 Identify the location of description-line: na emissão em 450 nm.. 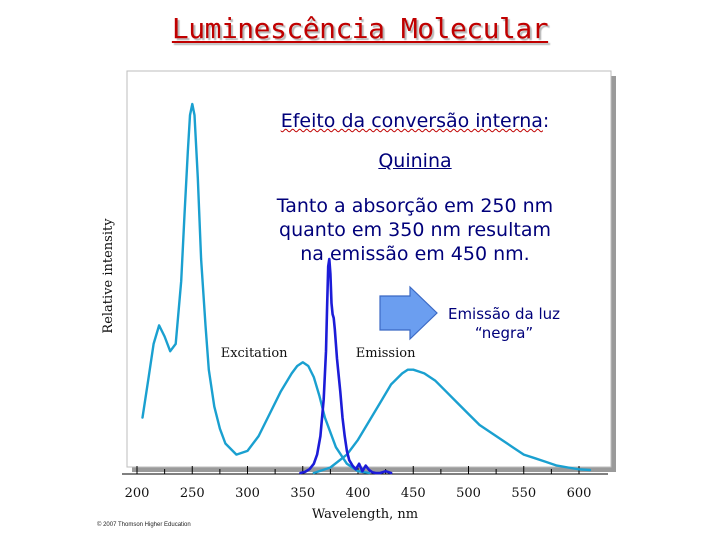
(415, 253).